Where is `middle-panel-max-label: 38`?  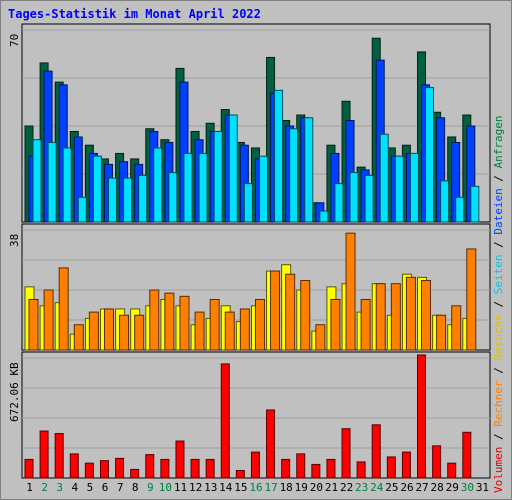 middle-panel-max-label: 38 is located at coordinates (14, 241).